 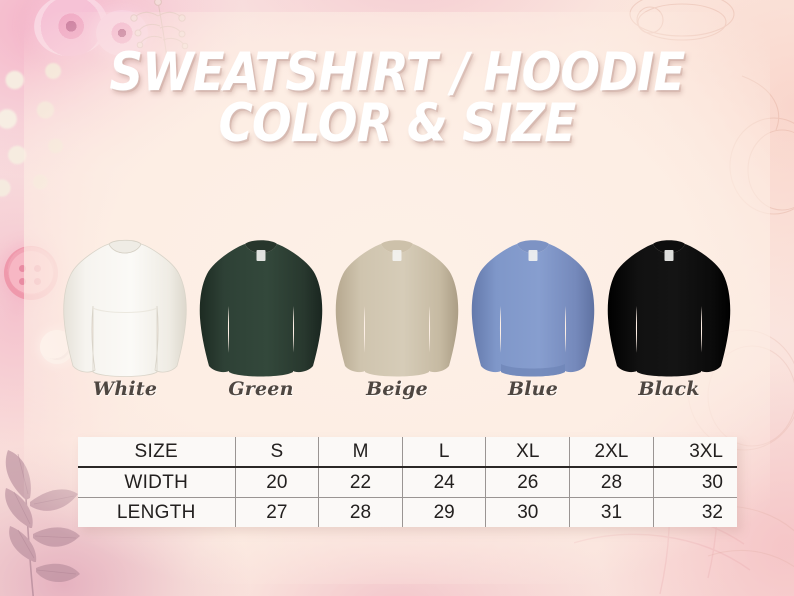 I want to click on title-line-1: SWEATSHIRT / HOODIE, so click(x=397, y=72).